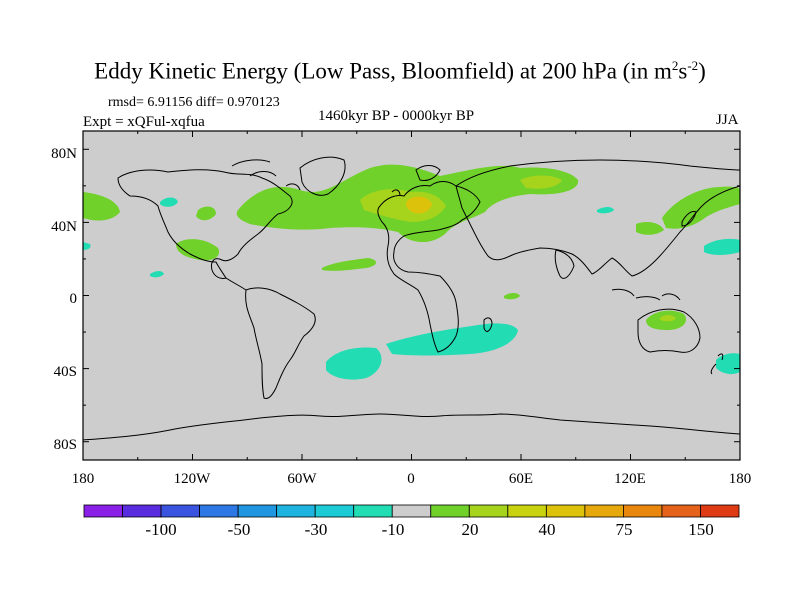 The image size is (800, 600). I want to click on lat-label-80s: 80S, so click(65, 445).